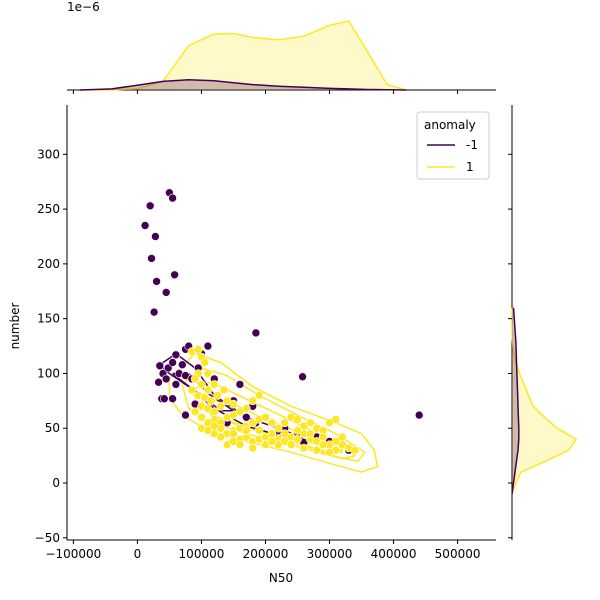 The height and width of the screenshot is (600, 600). I want to click on x-tick-label-1: 0, so click(138, 554).